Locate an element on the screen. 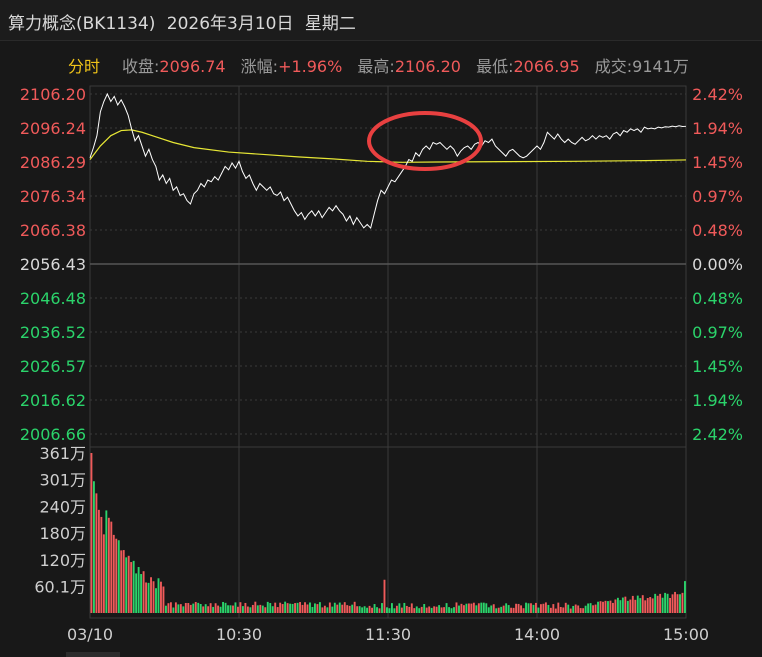 The width and height of the screenshot is (762, 657). price-tick-label: 2096.24 is located at coordinates (53, 128).